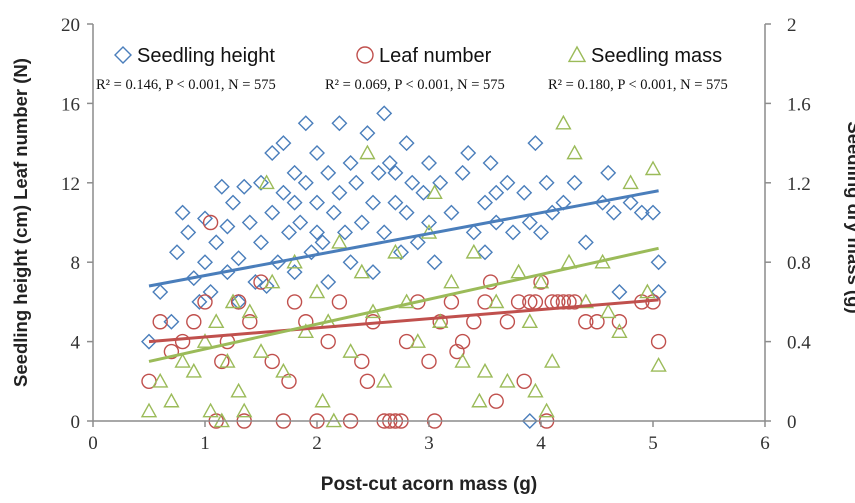 This screenshot has height=503, width=855. I want to click on y-right-tick-label: 0, so click(792, 422).